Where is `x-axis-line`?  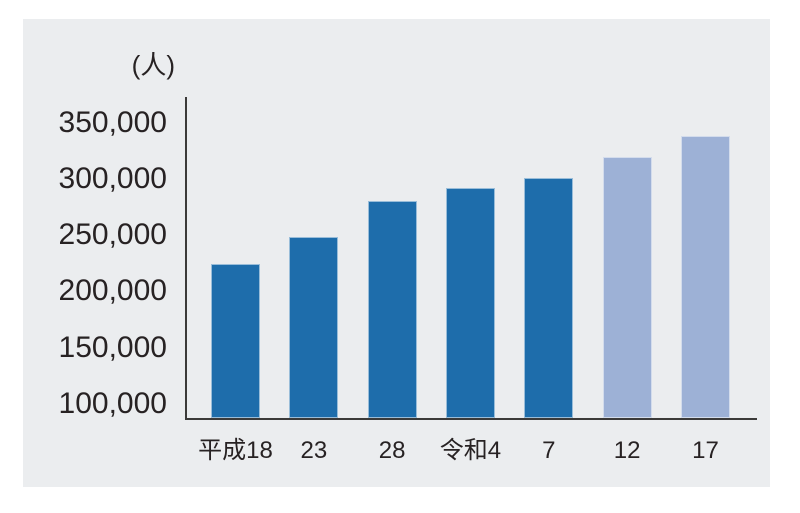
x-axis-line is located at coordinates (471, 419).